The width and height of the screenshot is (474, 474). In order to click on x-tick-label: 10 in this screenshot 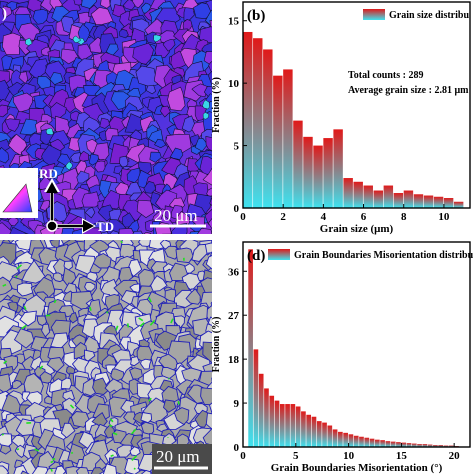, I will do `click(444, 217)`.